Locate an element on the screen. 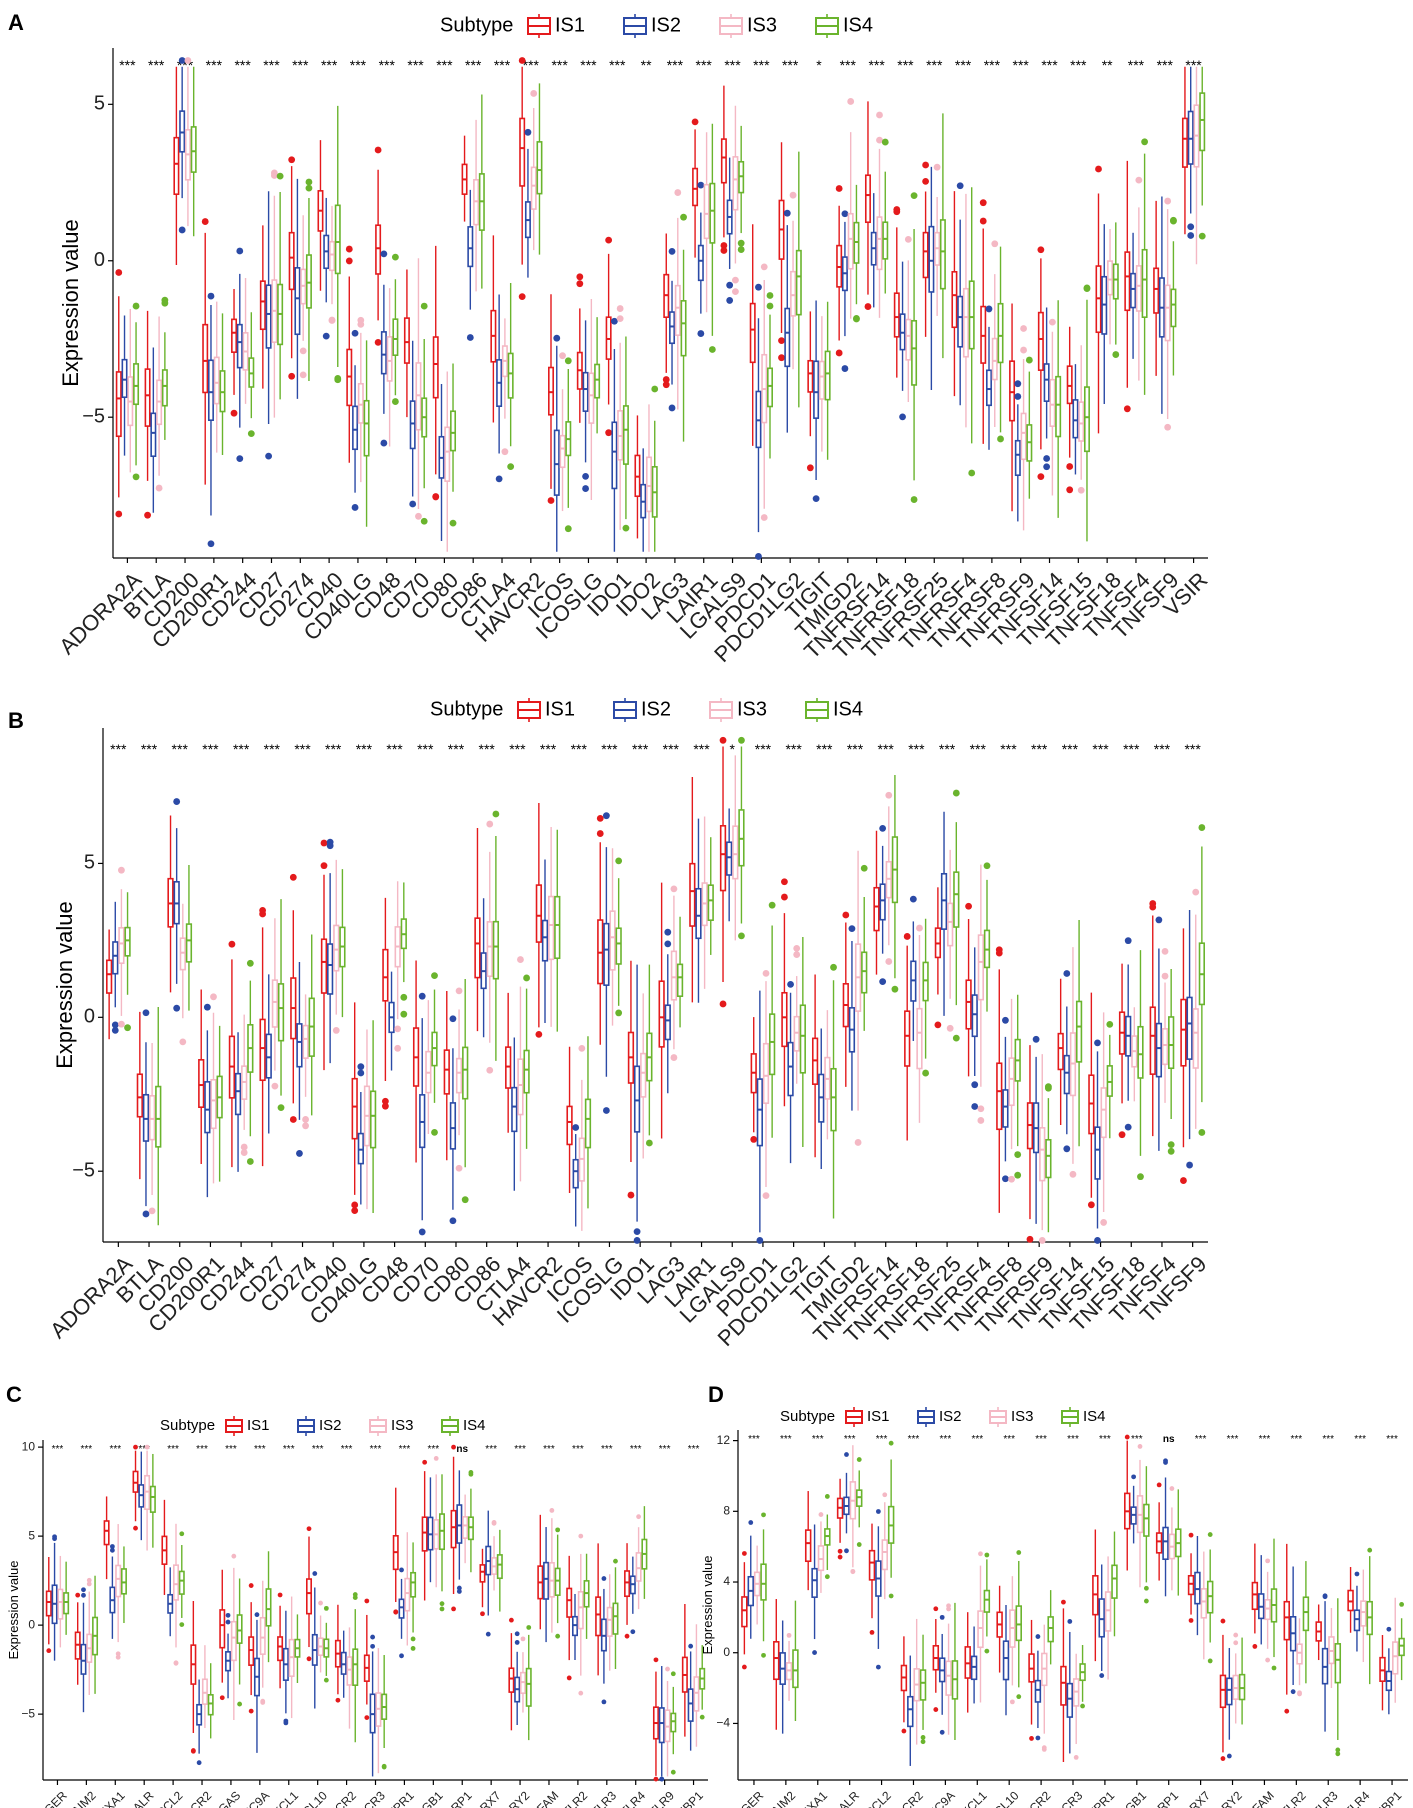 The height and width of the screenshot is (1808, 1413). category-AGER: AGER *** is located at coordinates (53, 1626).